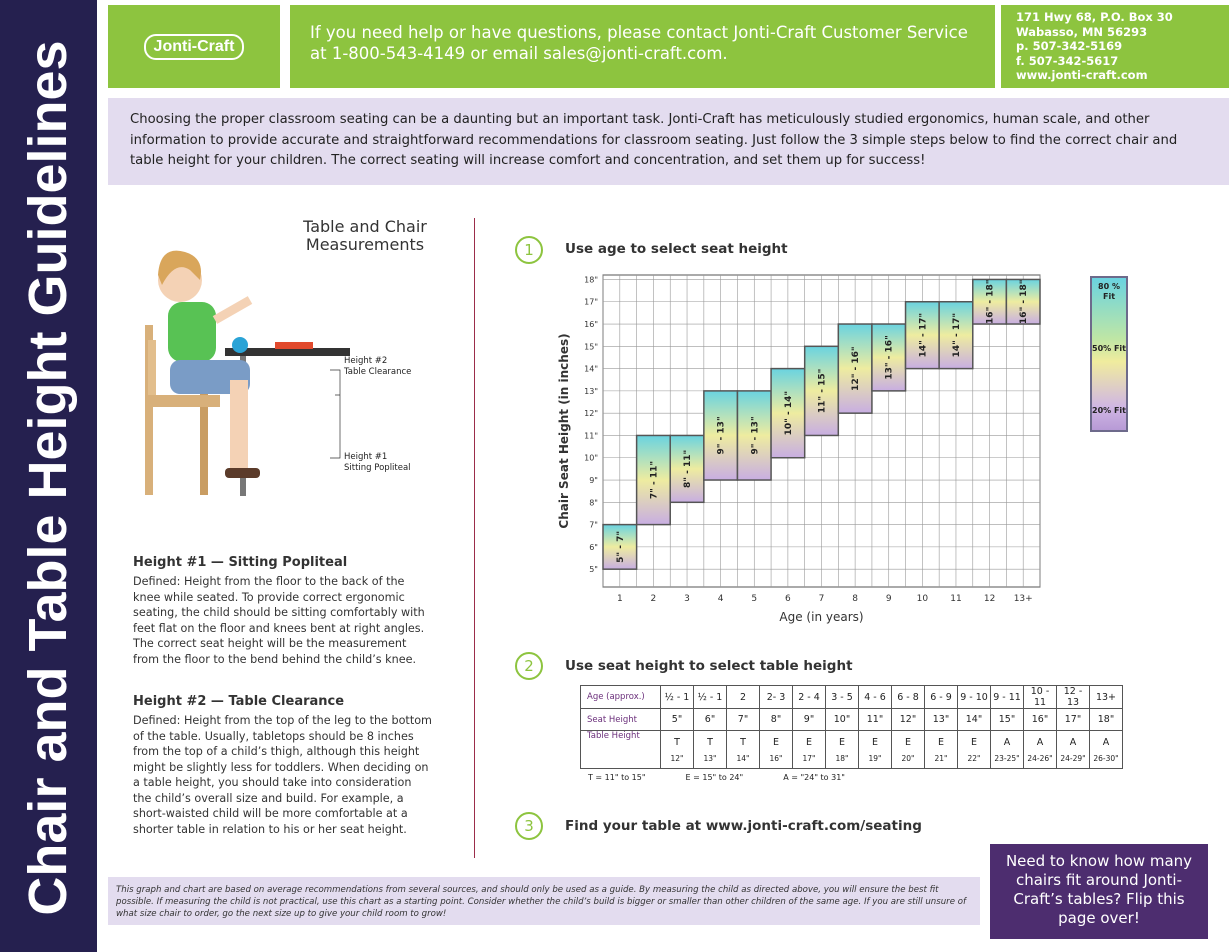 The width and height of the screenshot is (1229, 952). I want to click on table-height-cell: E 19", so click(875, 749).